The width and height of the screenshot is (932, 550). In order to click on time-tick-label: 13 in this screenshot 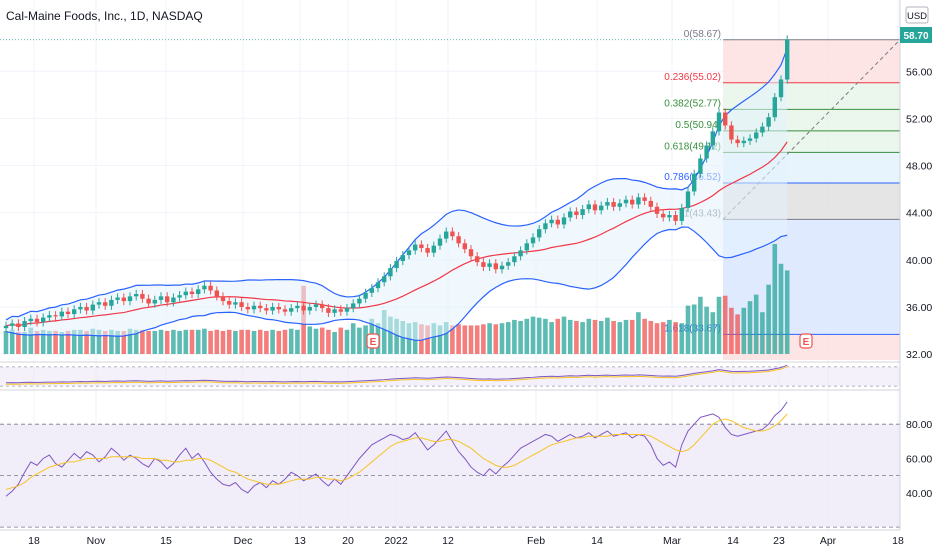, I will do `click(300, 541)`.